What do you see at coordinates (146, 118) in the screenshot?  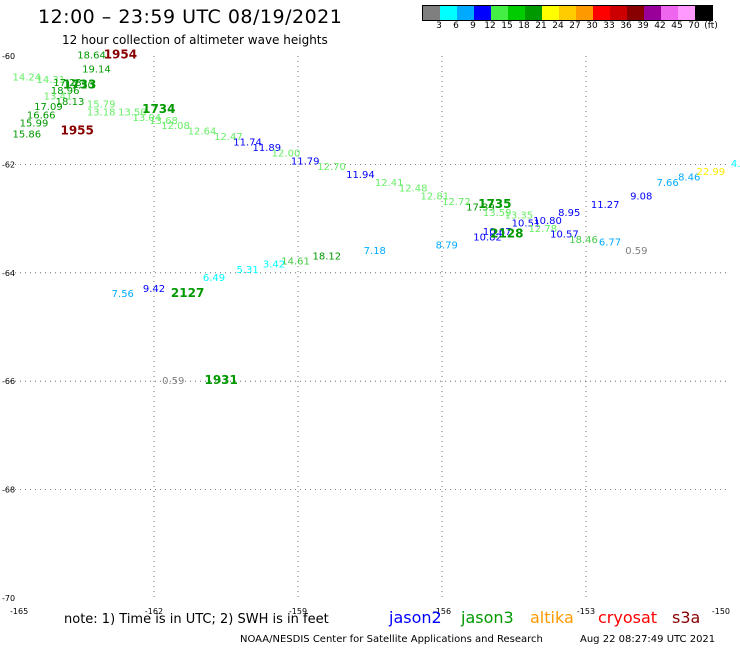 I see `wave-height-value: 13.04` at bounding box center [146, 118].